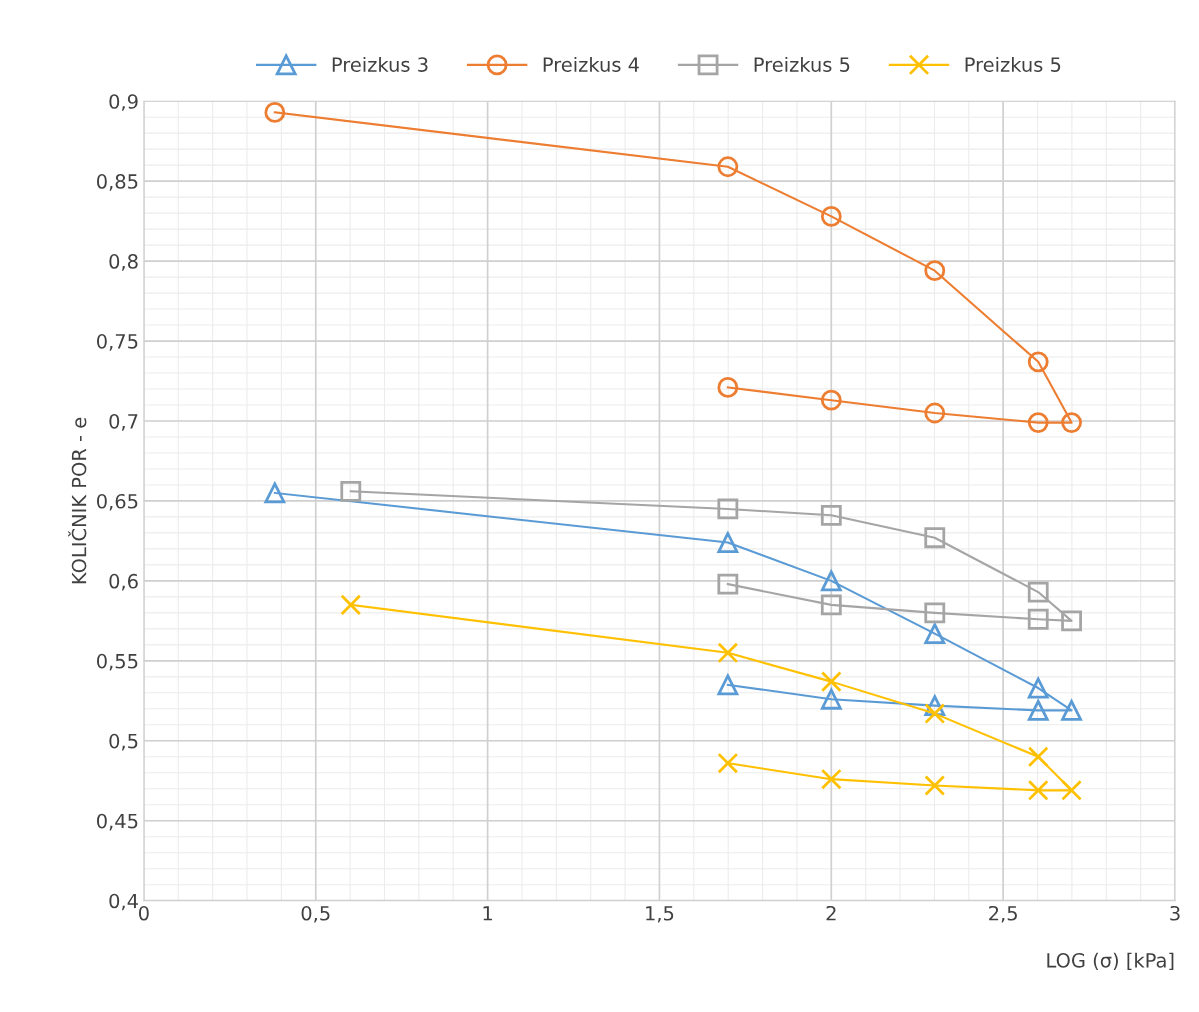  I want to click on x-tick-label: 1, so click(487, 913).